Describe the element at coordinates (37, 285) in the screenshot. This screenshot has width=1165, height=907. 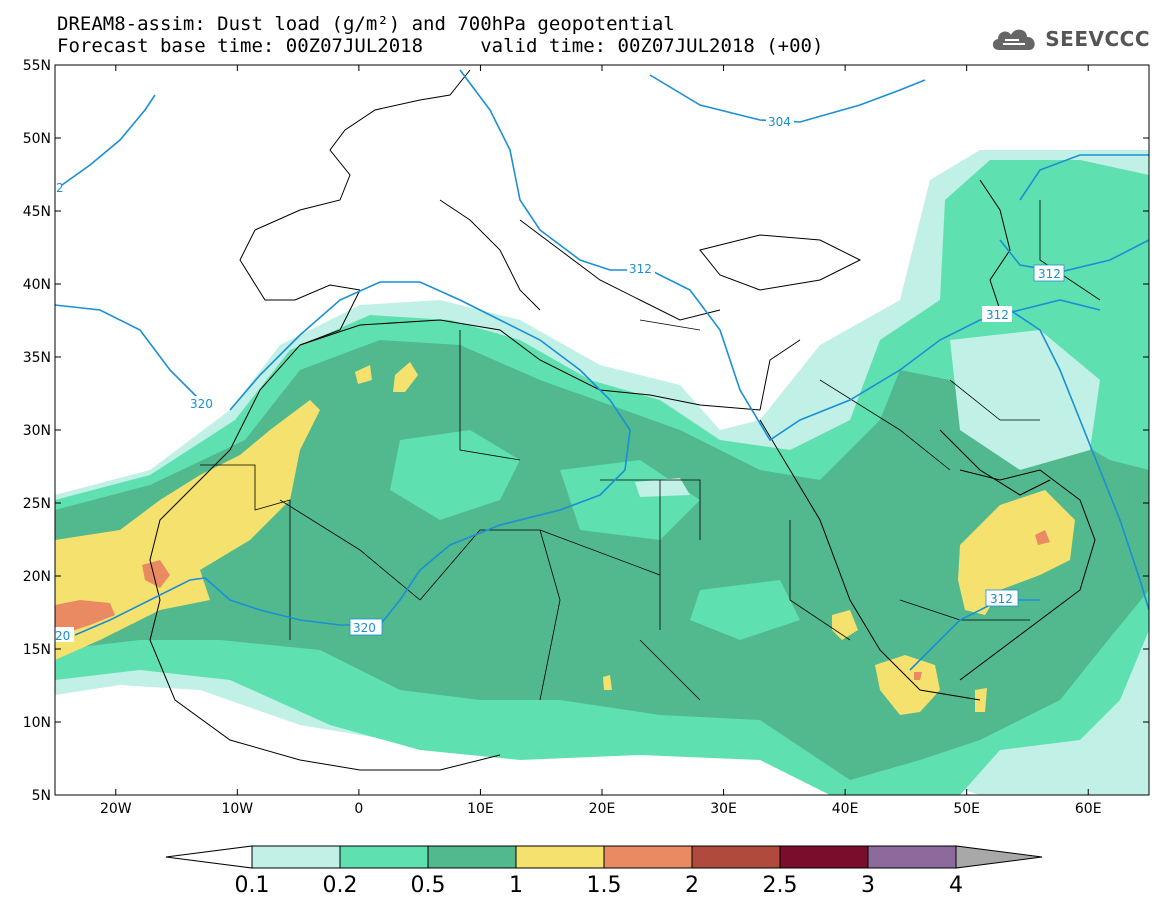
I see `lat-tick-label: 40N` at that location.